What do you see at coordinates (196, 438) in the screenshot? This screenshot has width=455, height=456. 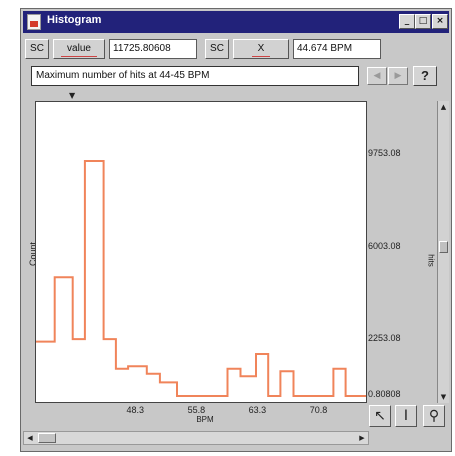 I see `horizontal-scrollbar: ◀ ▶` at bounding box center [196, 438].